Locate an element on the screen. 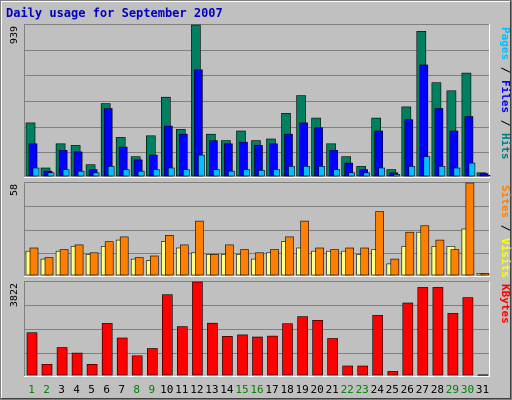 The image size is (512, 400). legend-part: Files is located at coordinates (505, 96).